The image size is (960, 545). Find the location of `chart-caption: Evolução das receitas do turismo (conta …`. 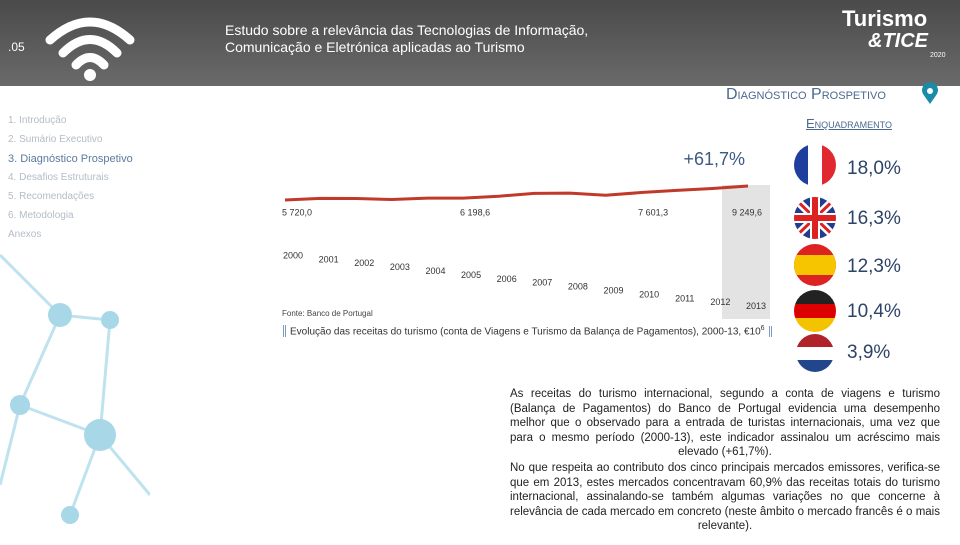

chart-caption: Evolução das receitas do turismo (conta … is located at coordinates (527, 331).